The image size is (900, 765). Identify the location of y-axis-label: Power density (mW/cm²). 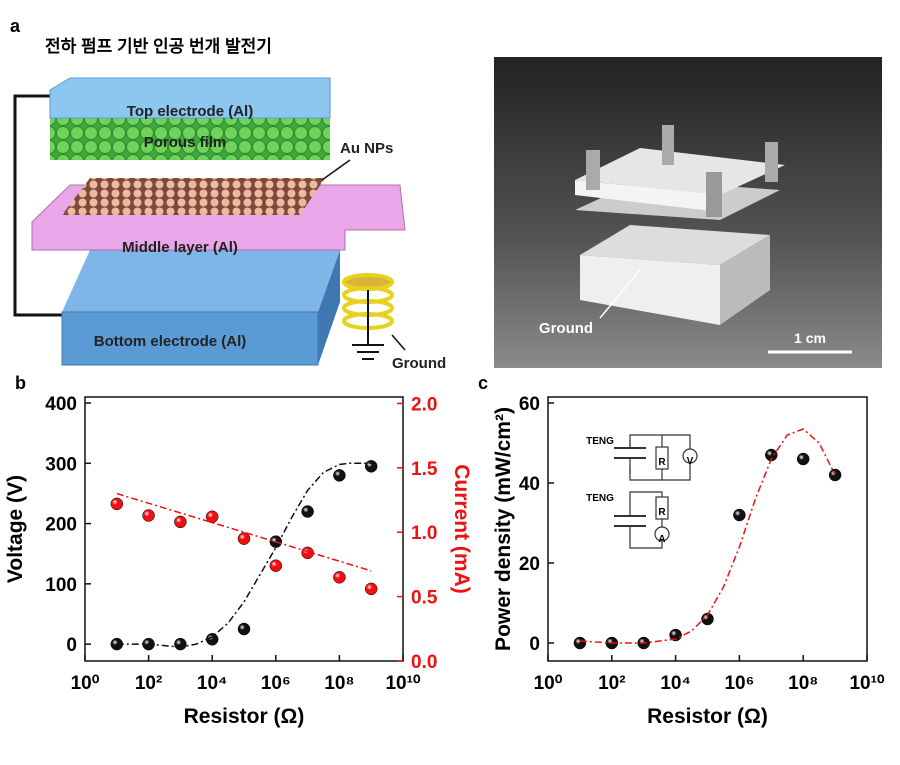
(503, 529).